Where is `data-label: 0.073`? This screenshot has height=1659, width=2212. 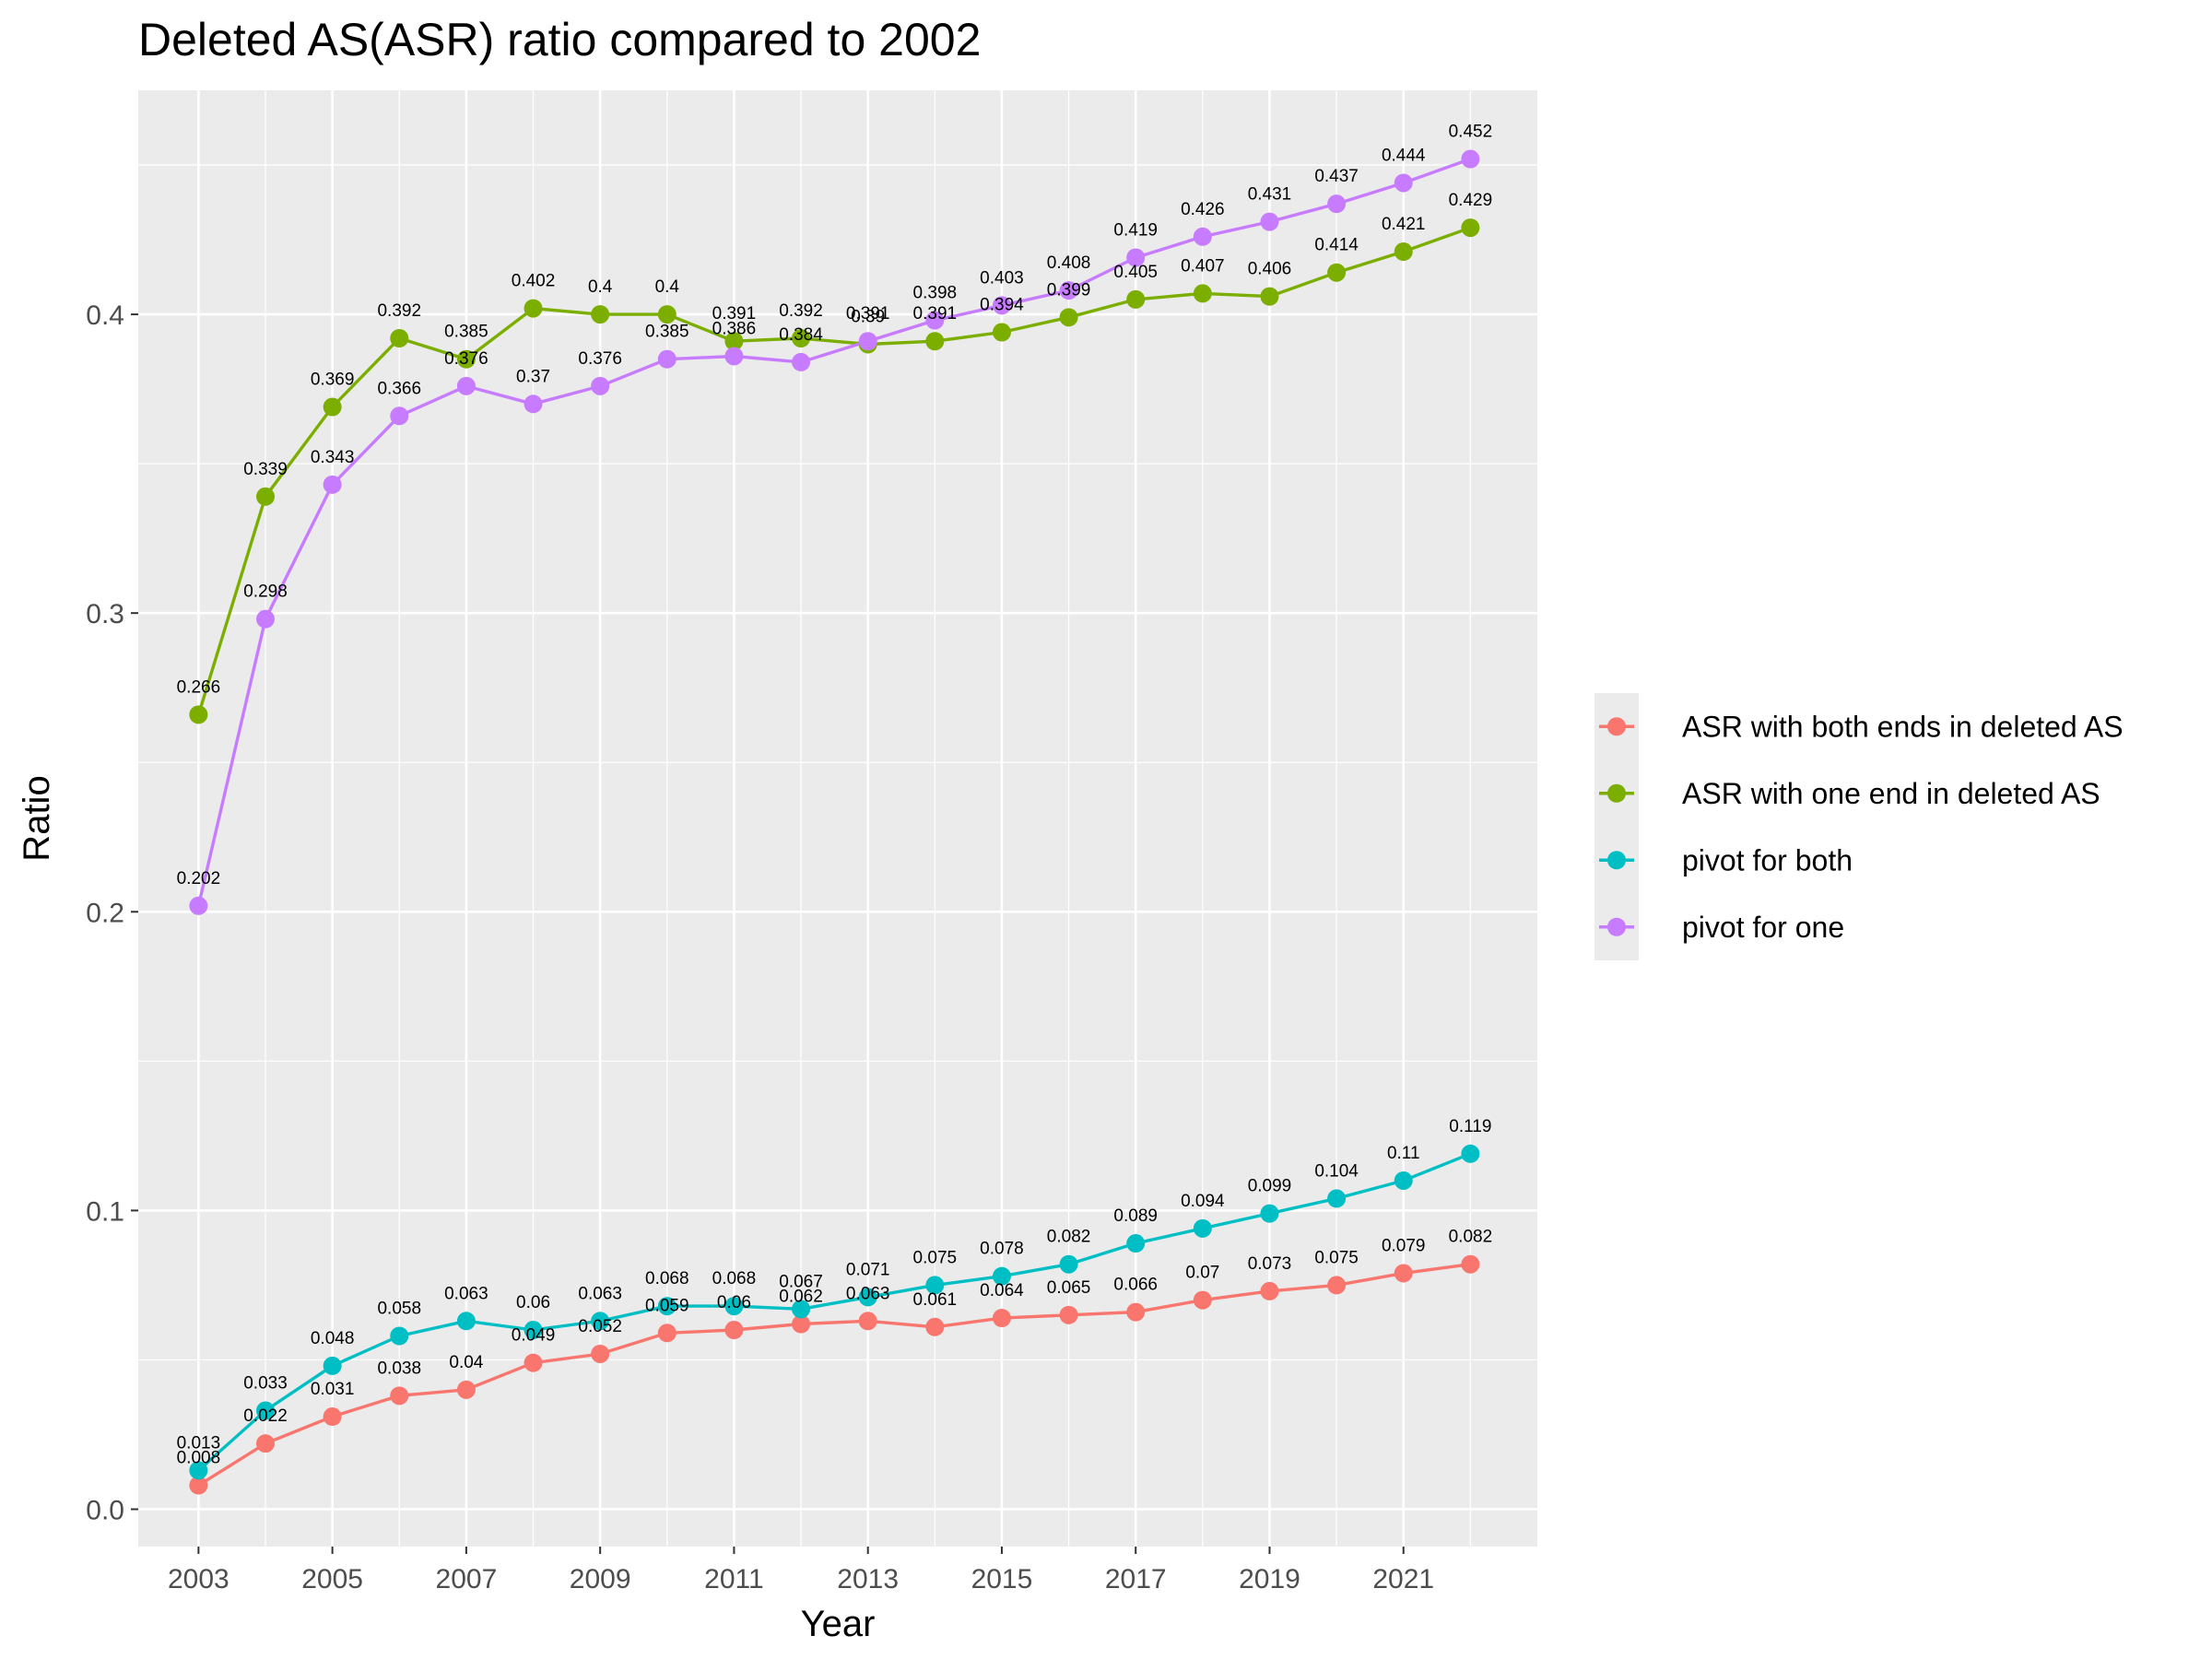 data-label: 0.073 is located at coordinates (1270, 1264).